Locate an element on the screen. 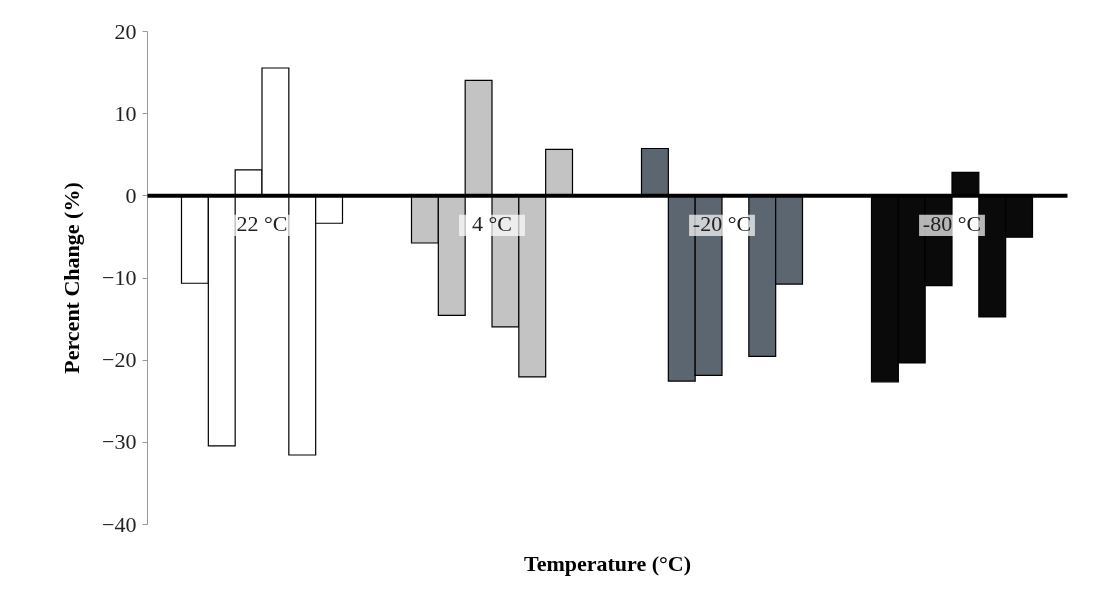 The width and height of the screenshot is (1104, 611). x-tick-label: -20 °C is located at coordinates (722, 223).